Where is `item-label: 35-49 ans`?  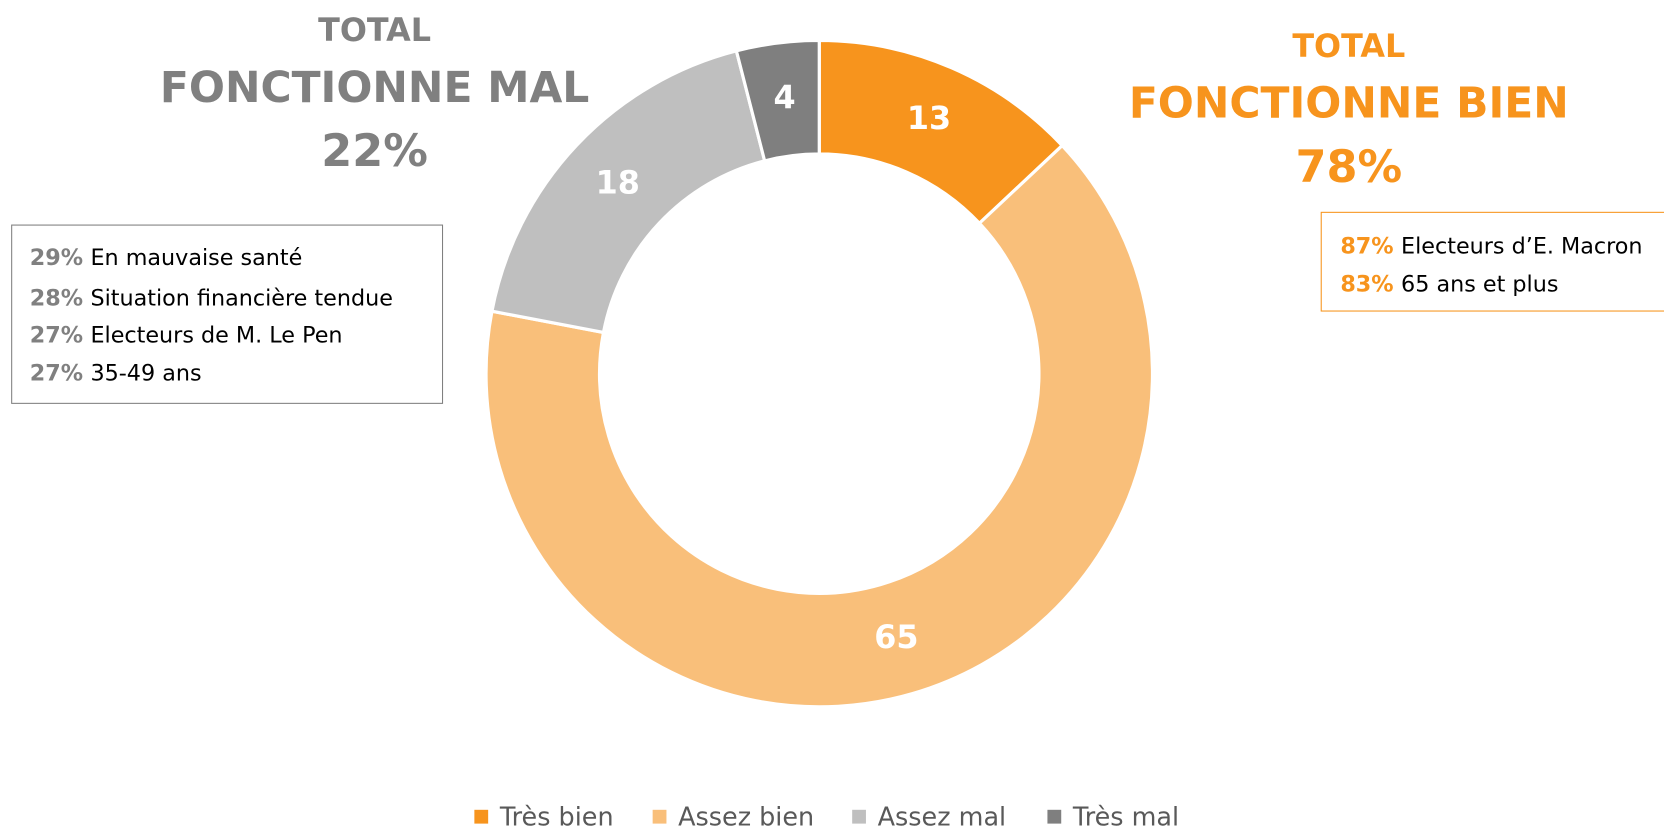
item-label: 35-49 ans is located at coordinates (145, 373).